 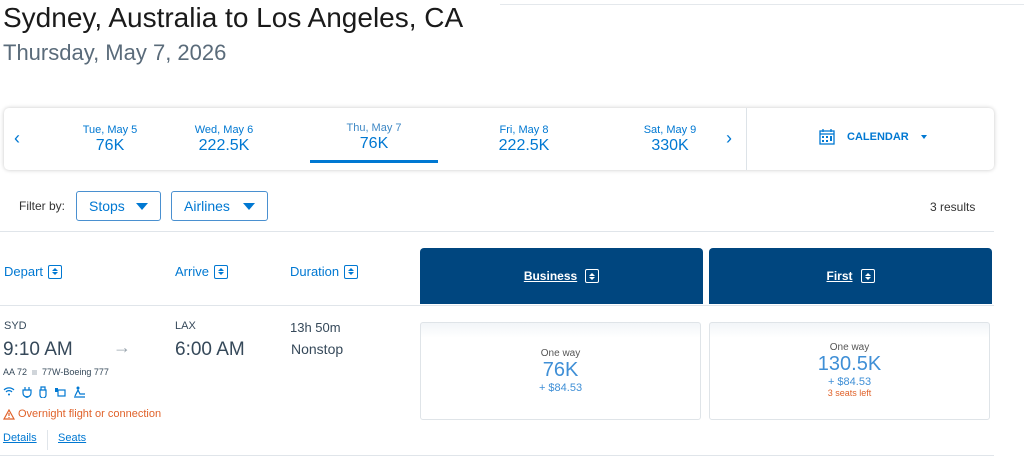 What do you see at coordinates (9, 391) in the screenshot?
I see `wifi-icon` at bounding box center [9, 391].